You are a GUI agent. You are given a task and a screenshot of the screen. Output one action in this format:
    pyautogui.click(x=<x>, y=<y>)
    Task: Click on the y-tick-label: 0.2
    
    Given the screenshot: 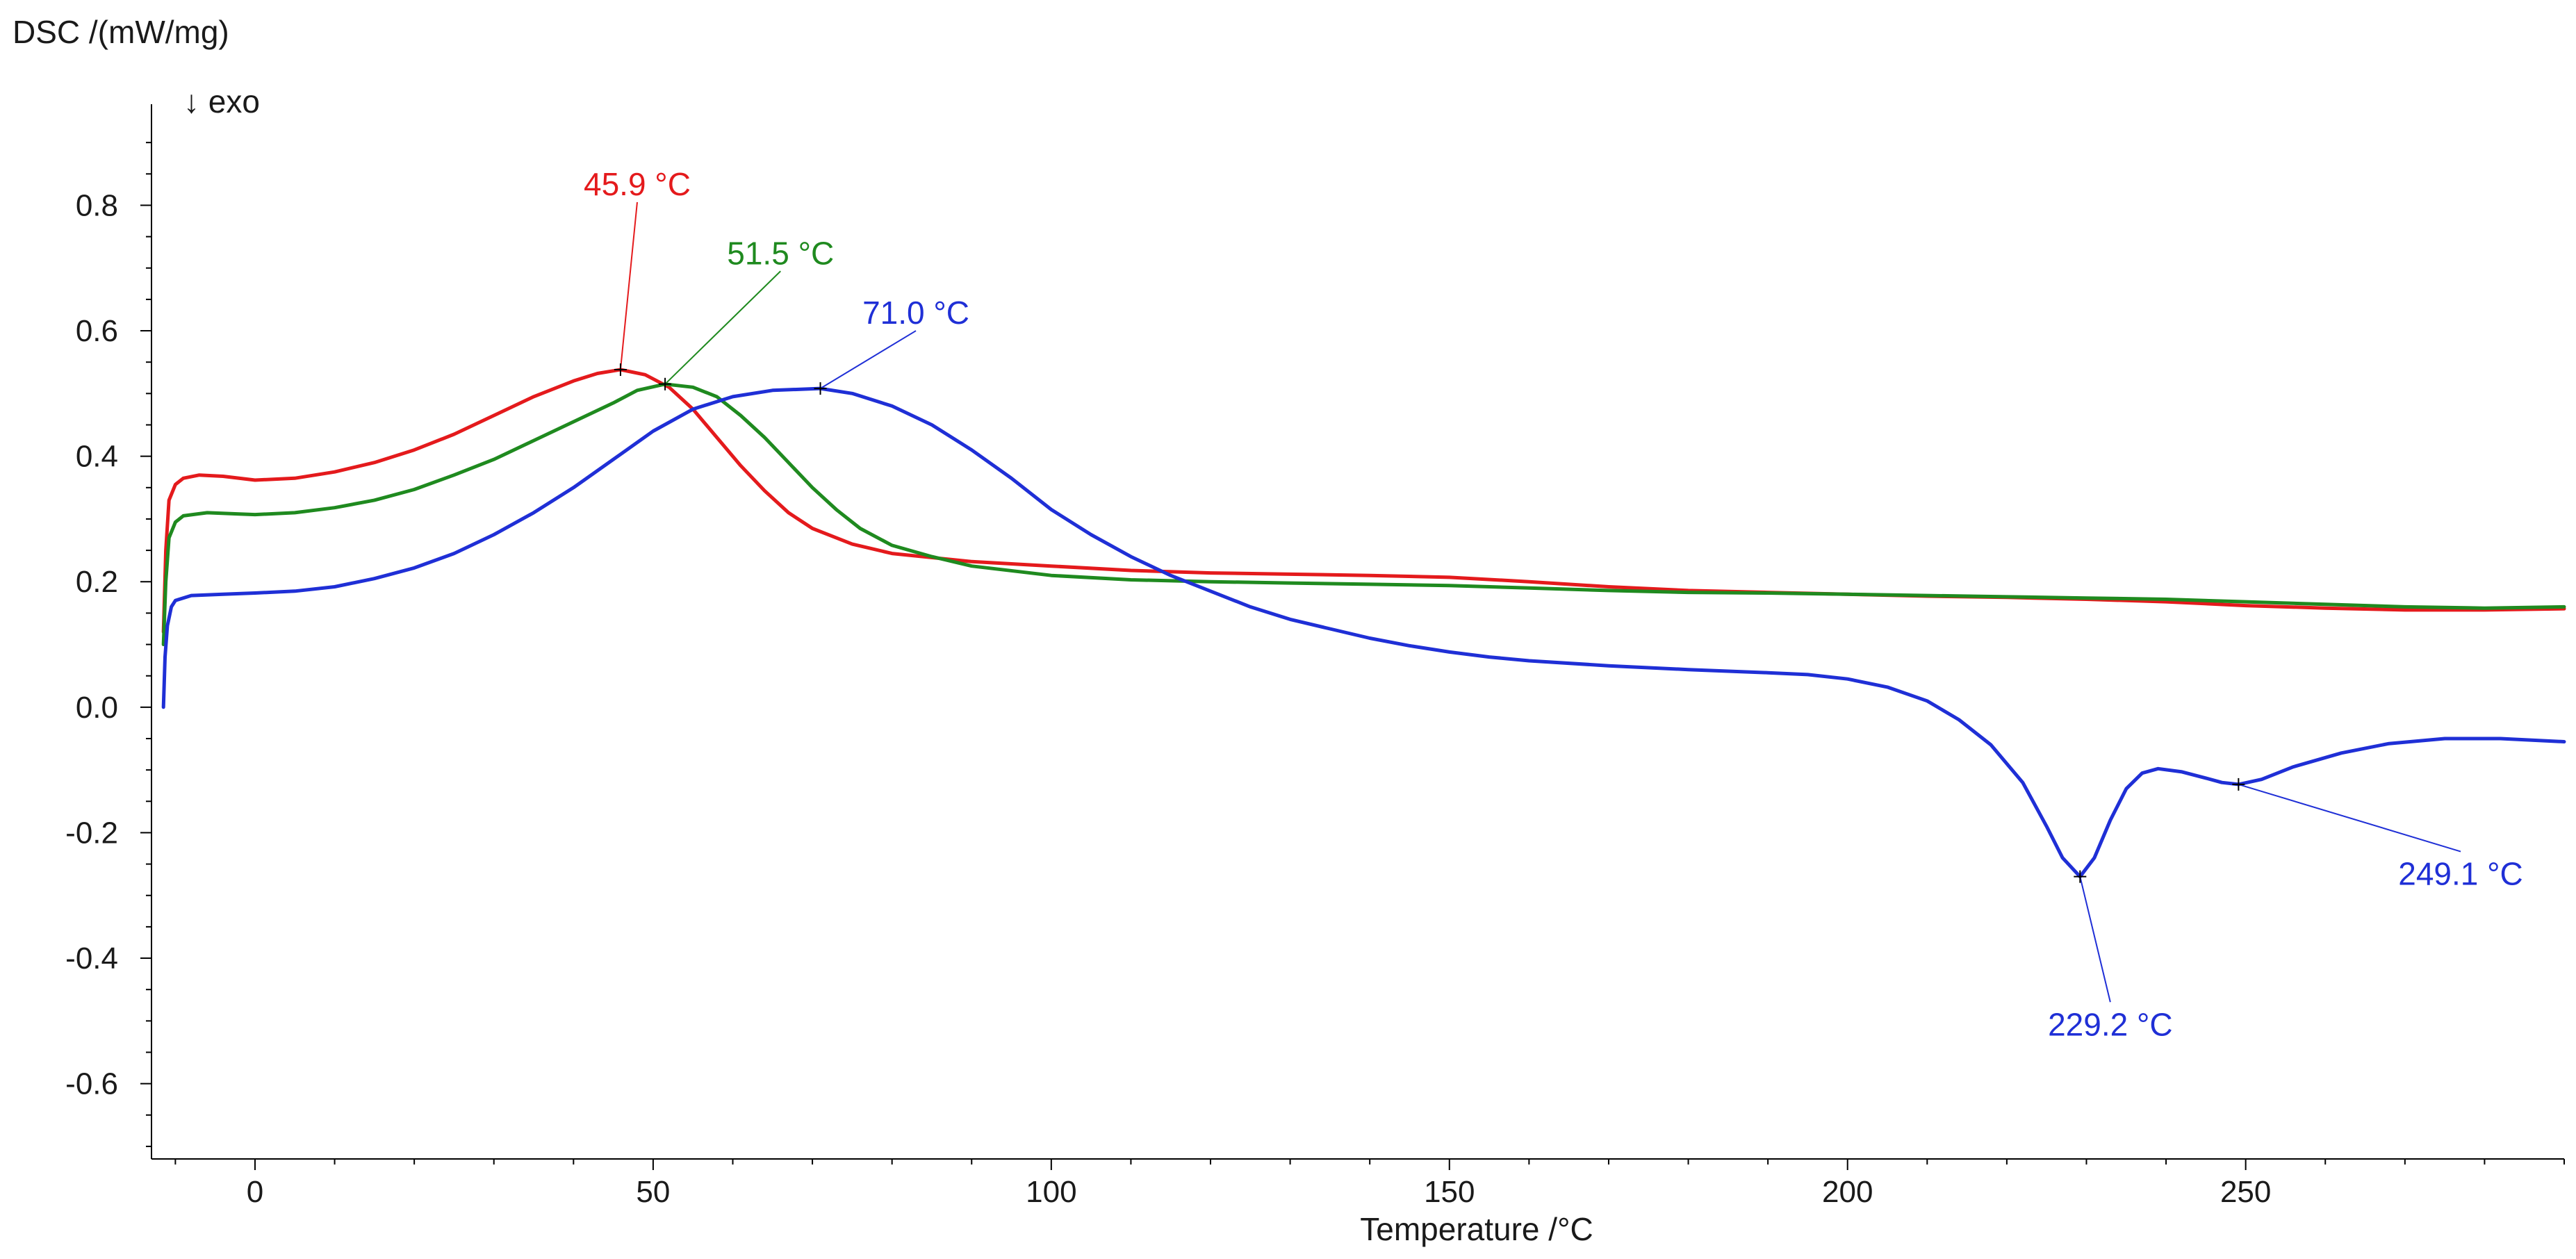 What is the action you would take?
    pyautogui.click(x=97, y=582)
    